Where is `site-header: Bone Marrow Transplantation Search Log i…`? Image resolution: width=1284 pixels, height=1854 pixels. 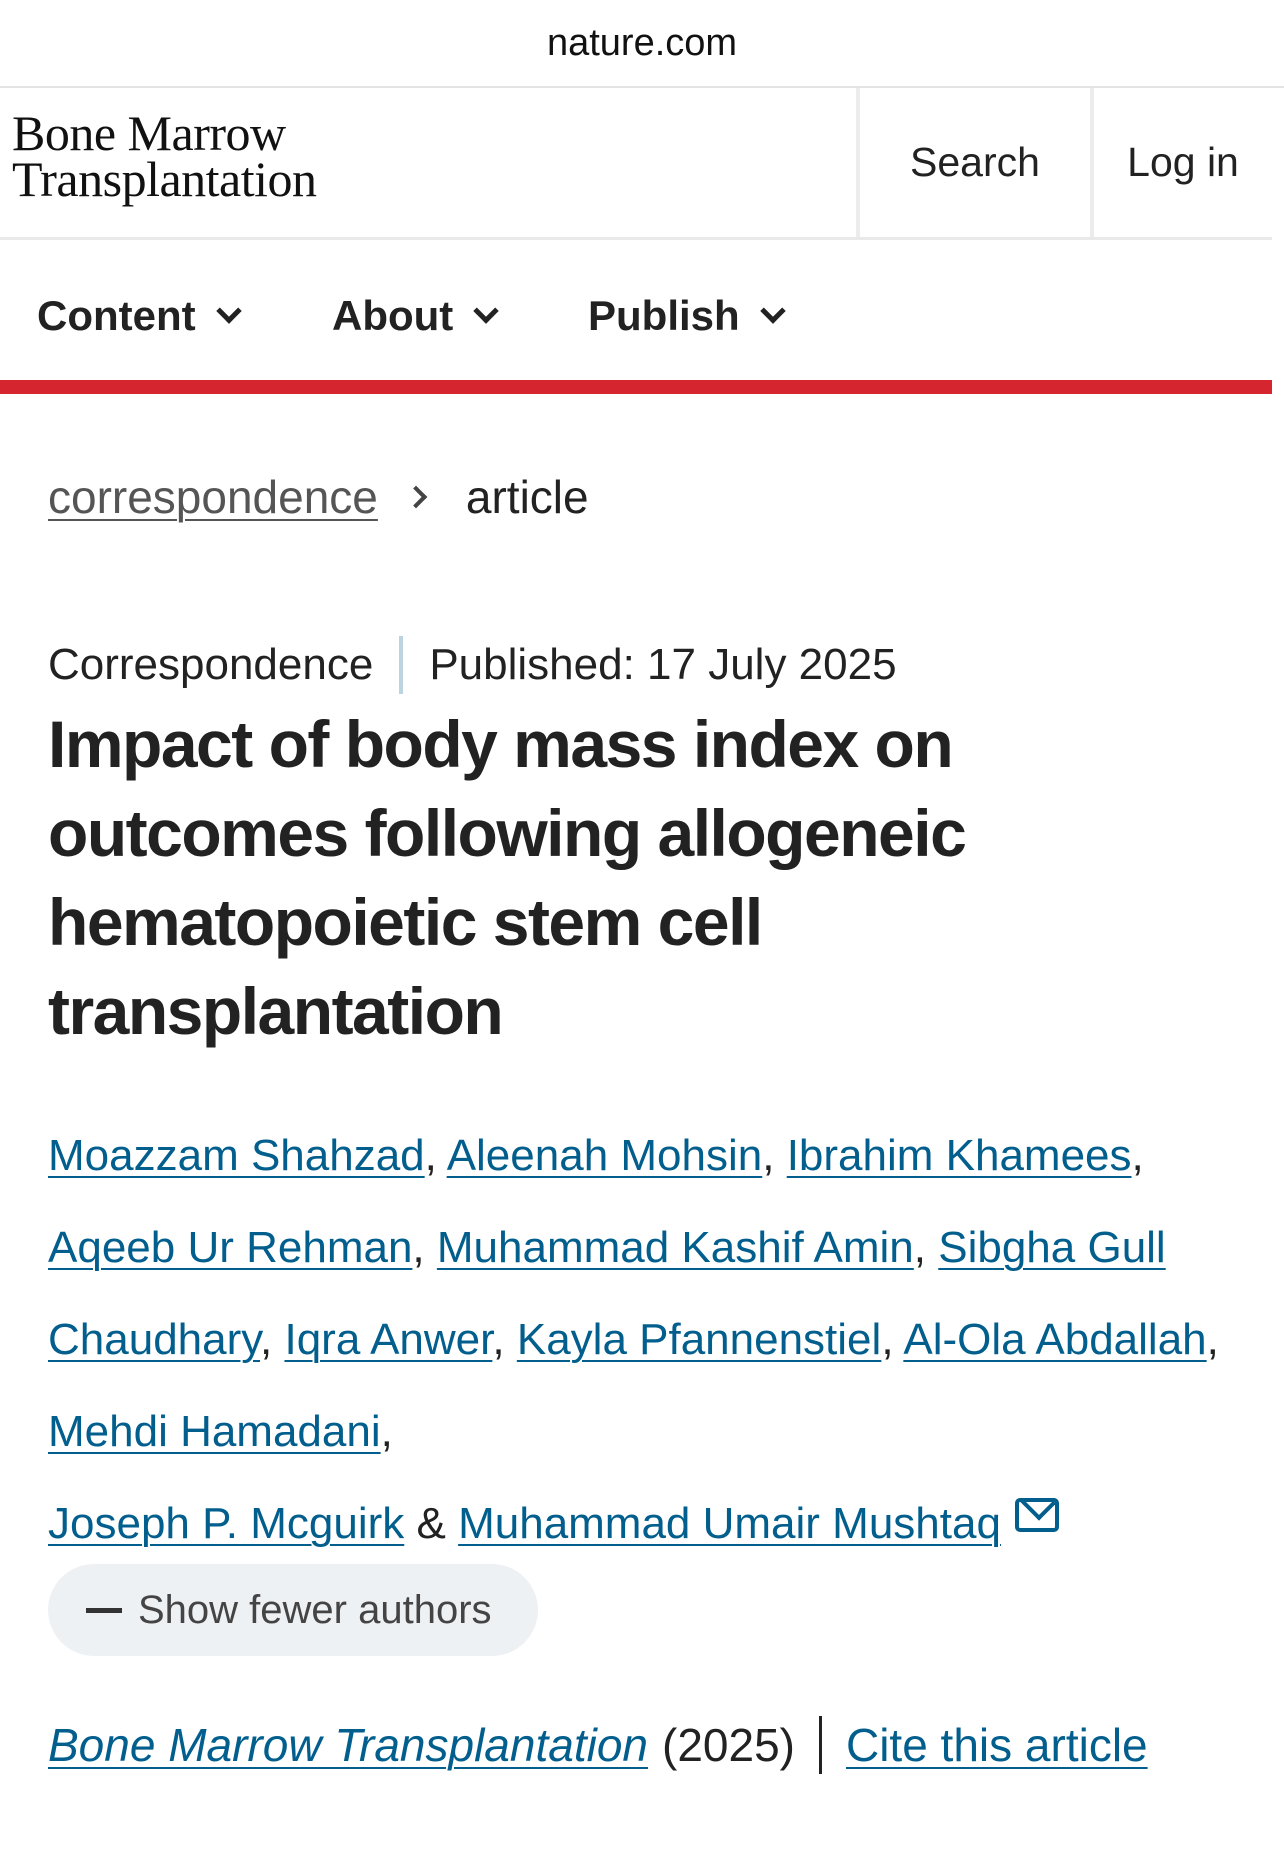
site-header: Bone Marrow Transplantation Search Log i… is located at coordinates (636, 164).